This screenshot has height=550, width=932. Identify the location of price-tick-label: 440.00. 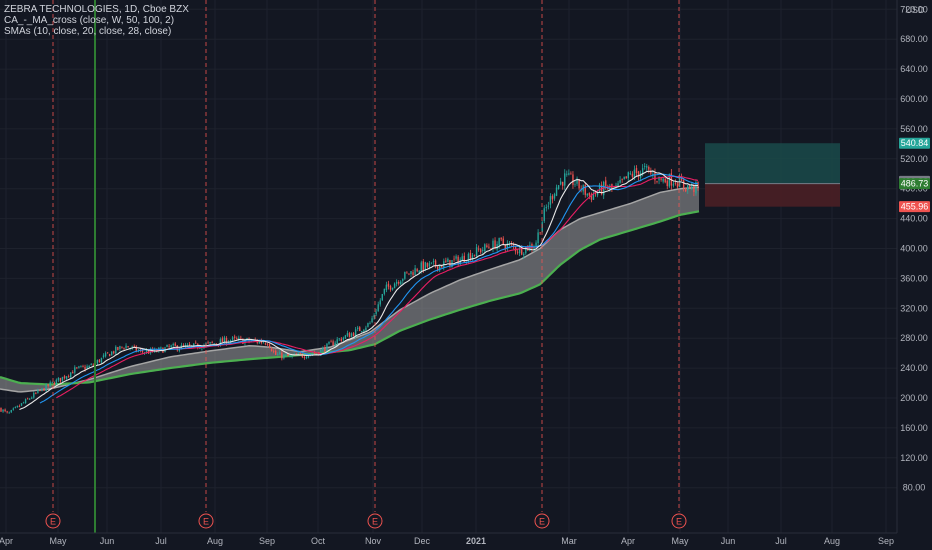
(914, 219).